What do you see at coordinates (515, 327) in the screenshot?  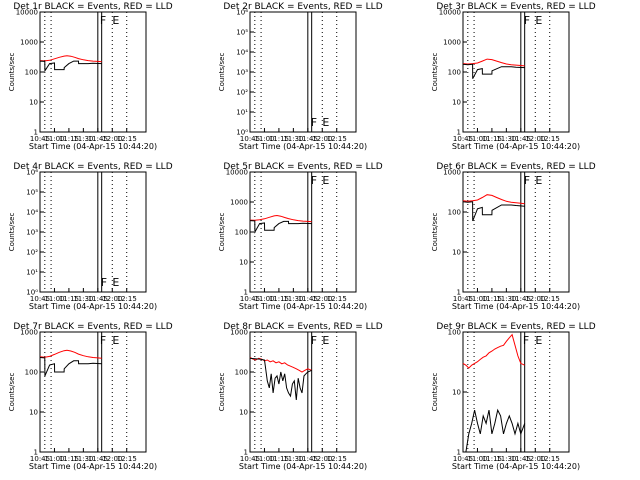 I see `plot-title: Det 9r BLACK = Events, RED = LLD` at bounding box center [515, 327].